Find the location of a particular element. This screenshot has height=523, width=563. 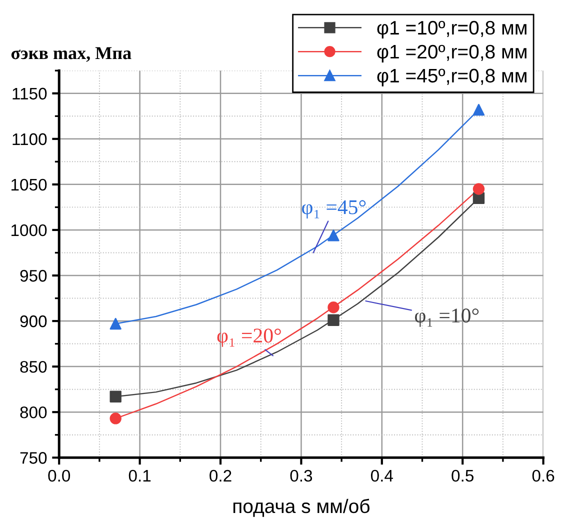

y-tick-label: 750 is located at coordinates (33, 458).